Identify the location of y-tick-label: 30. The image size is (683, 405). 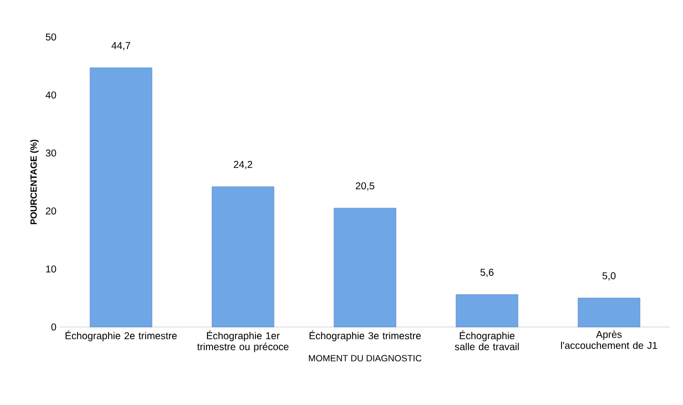
(51, 153).